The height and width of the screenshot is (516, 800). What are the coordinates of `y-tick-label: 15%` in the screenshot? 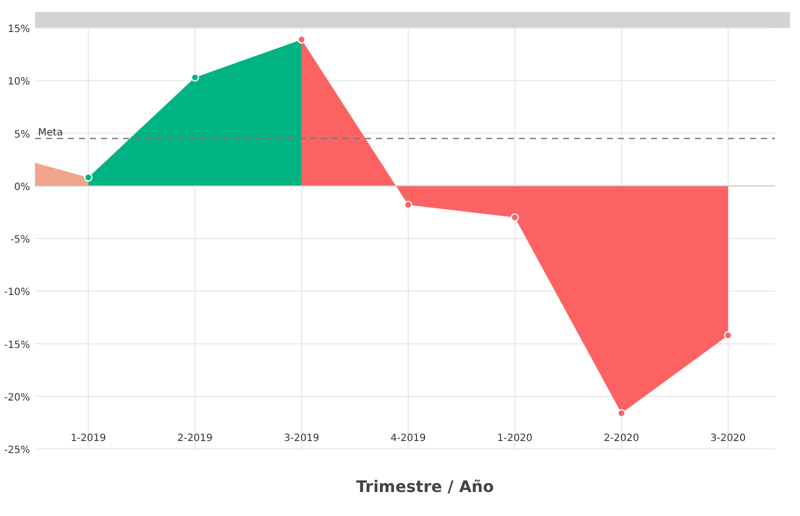 It's located at (19, 29).